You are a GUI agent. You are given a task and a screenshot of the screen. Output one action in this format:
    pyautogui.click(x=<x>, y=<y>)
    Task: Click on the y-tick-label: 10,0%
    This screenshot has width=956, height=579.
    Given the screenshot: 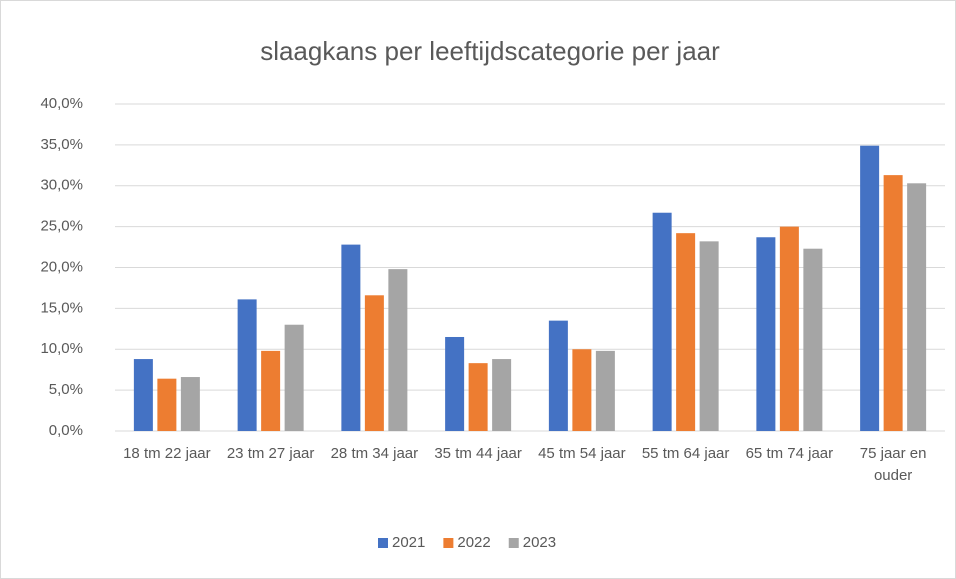 What is the action you would take?
    pyautogui.click(x=61, y=348)
    